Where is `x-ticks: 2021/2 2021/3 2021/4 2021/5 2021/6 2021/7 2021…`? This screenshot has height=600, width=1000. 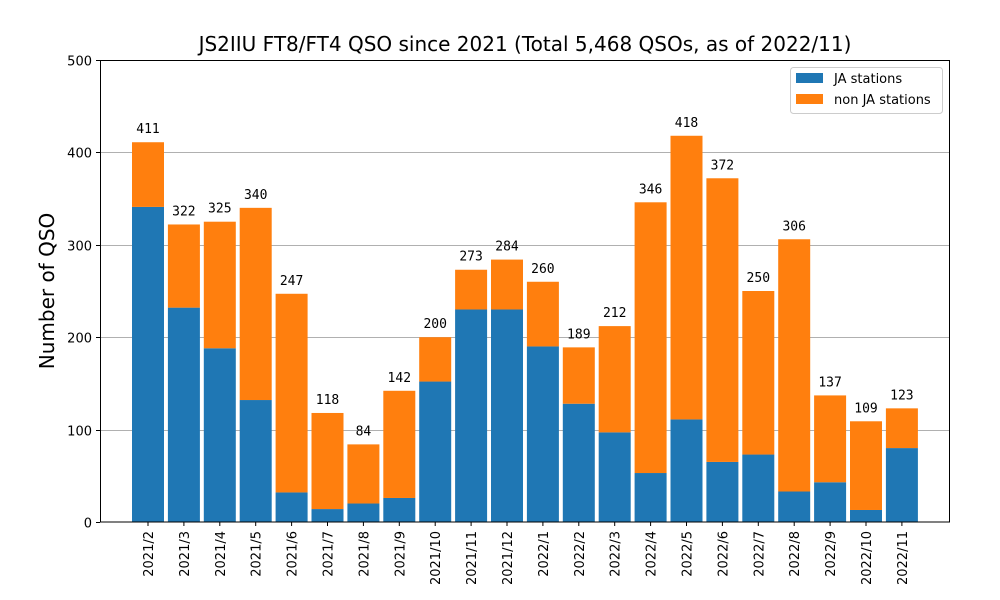 x-ticks: 2021/2 2021/3 2021/4 2021/5 2021/6 2021/7 2021… is located at coordinates (526, 553).